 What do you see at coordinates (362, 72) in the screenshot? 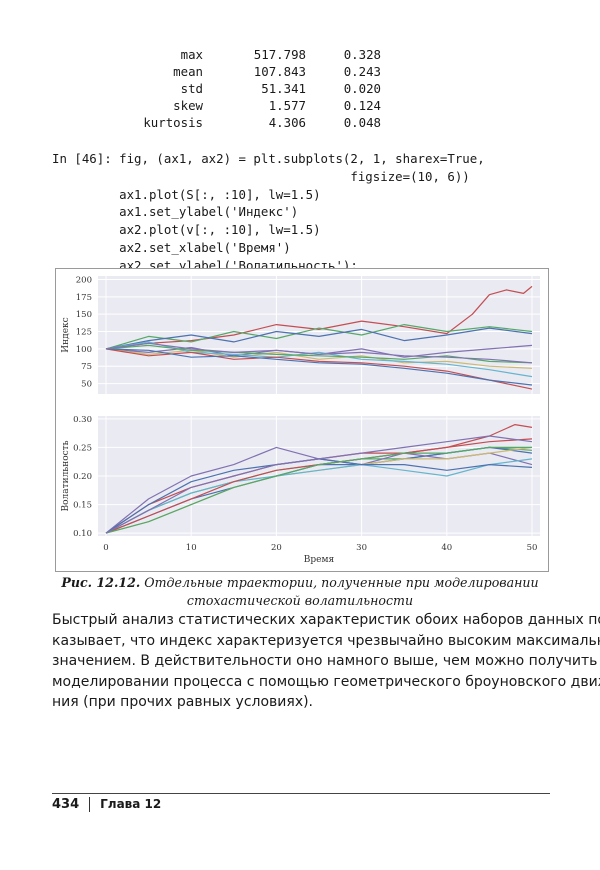
I see `stats-value-b: 0.243` at bounding box center [362, 72].